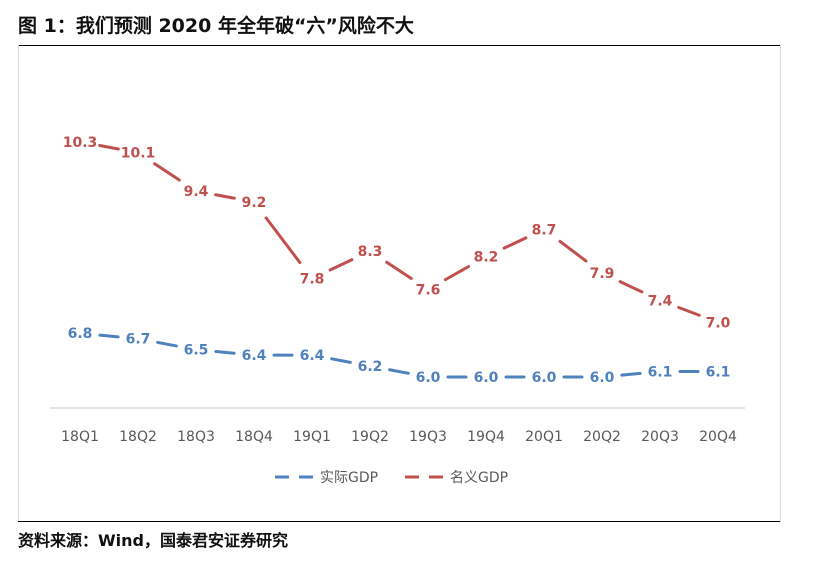 This screenshot has width=838, height=568. What do you see at coordinates (138, 437) in the screenshot?
I see `x-tick-label: 18Q2` at bounding box center [138, 437].